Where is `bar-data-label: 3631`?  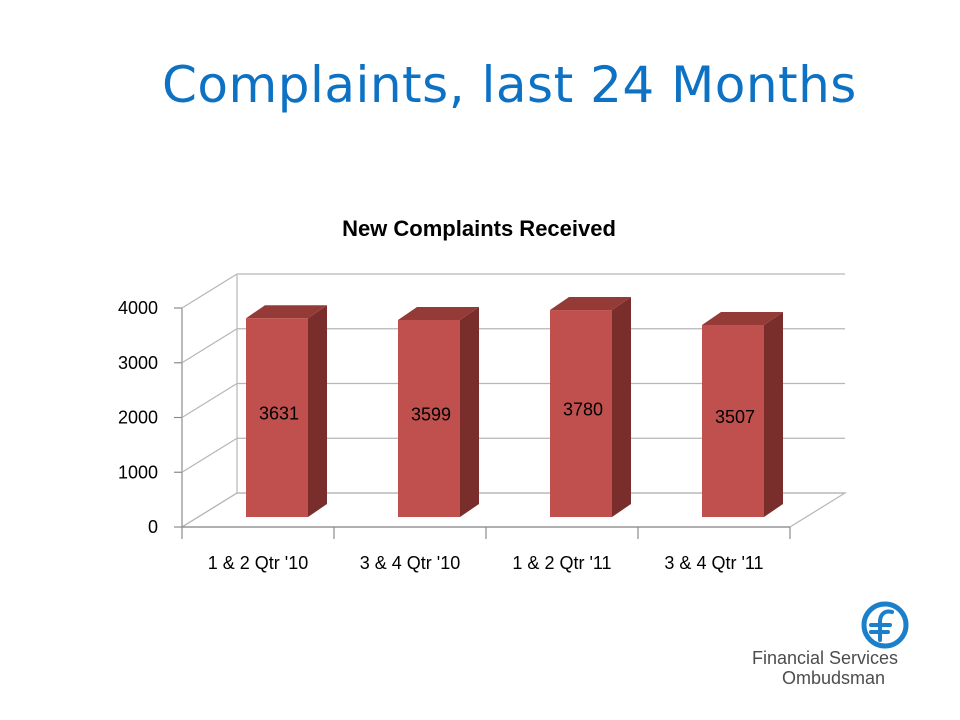
bar-data-label: 3631 is located at coordinates (279, 414).